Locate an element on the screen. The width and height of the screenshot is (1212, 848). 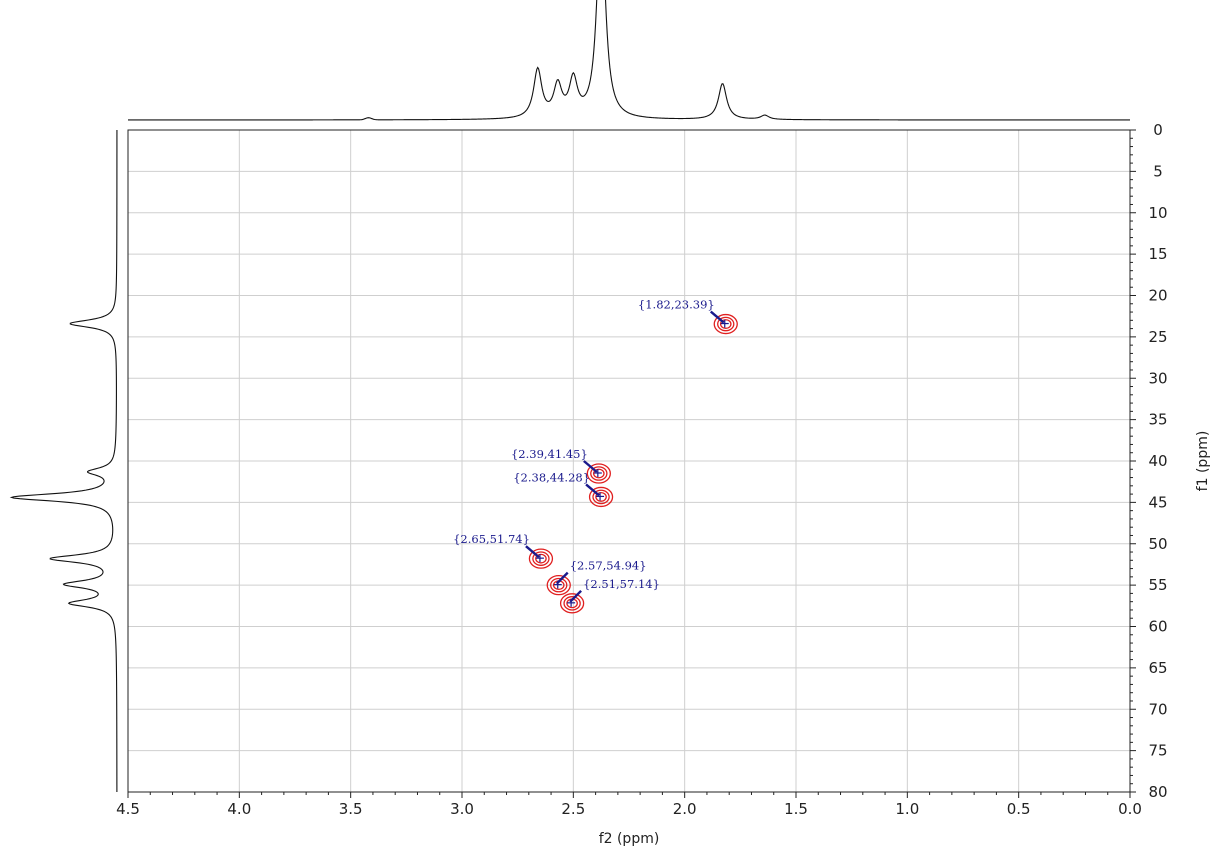
x-tick-label: 1.0 is located at coordinates (907, 809).